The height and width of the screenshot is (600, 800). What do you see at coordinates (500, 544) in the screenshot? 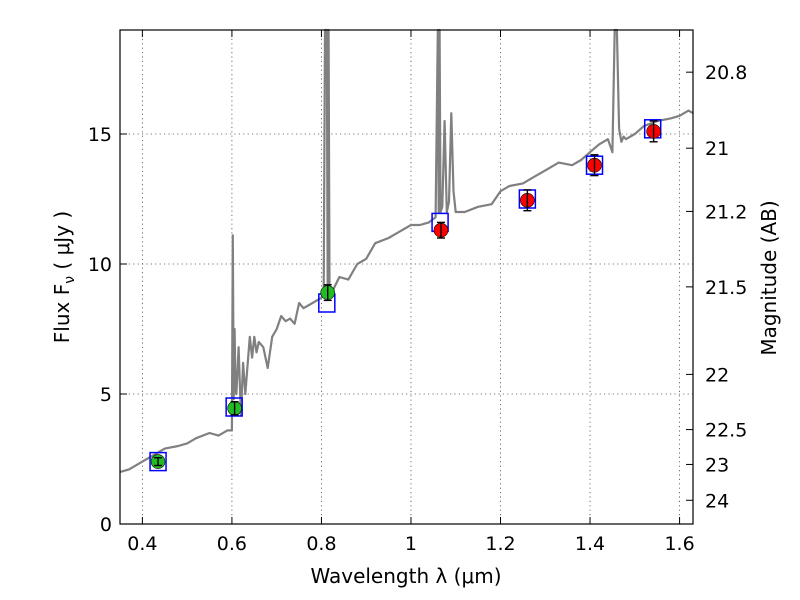
I see `x-tick-label: 1.2` at bounding box center [500, 544].